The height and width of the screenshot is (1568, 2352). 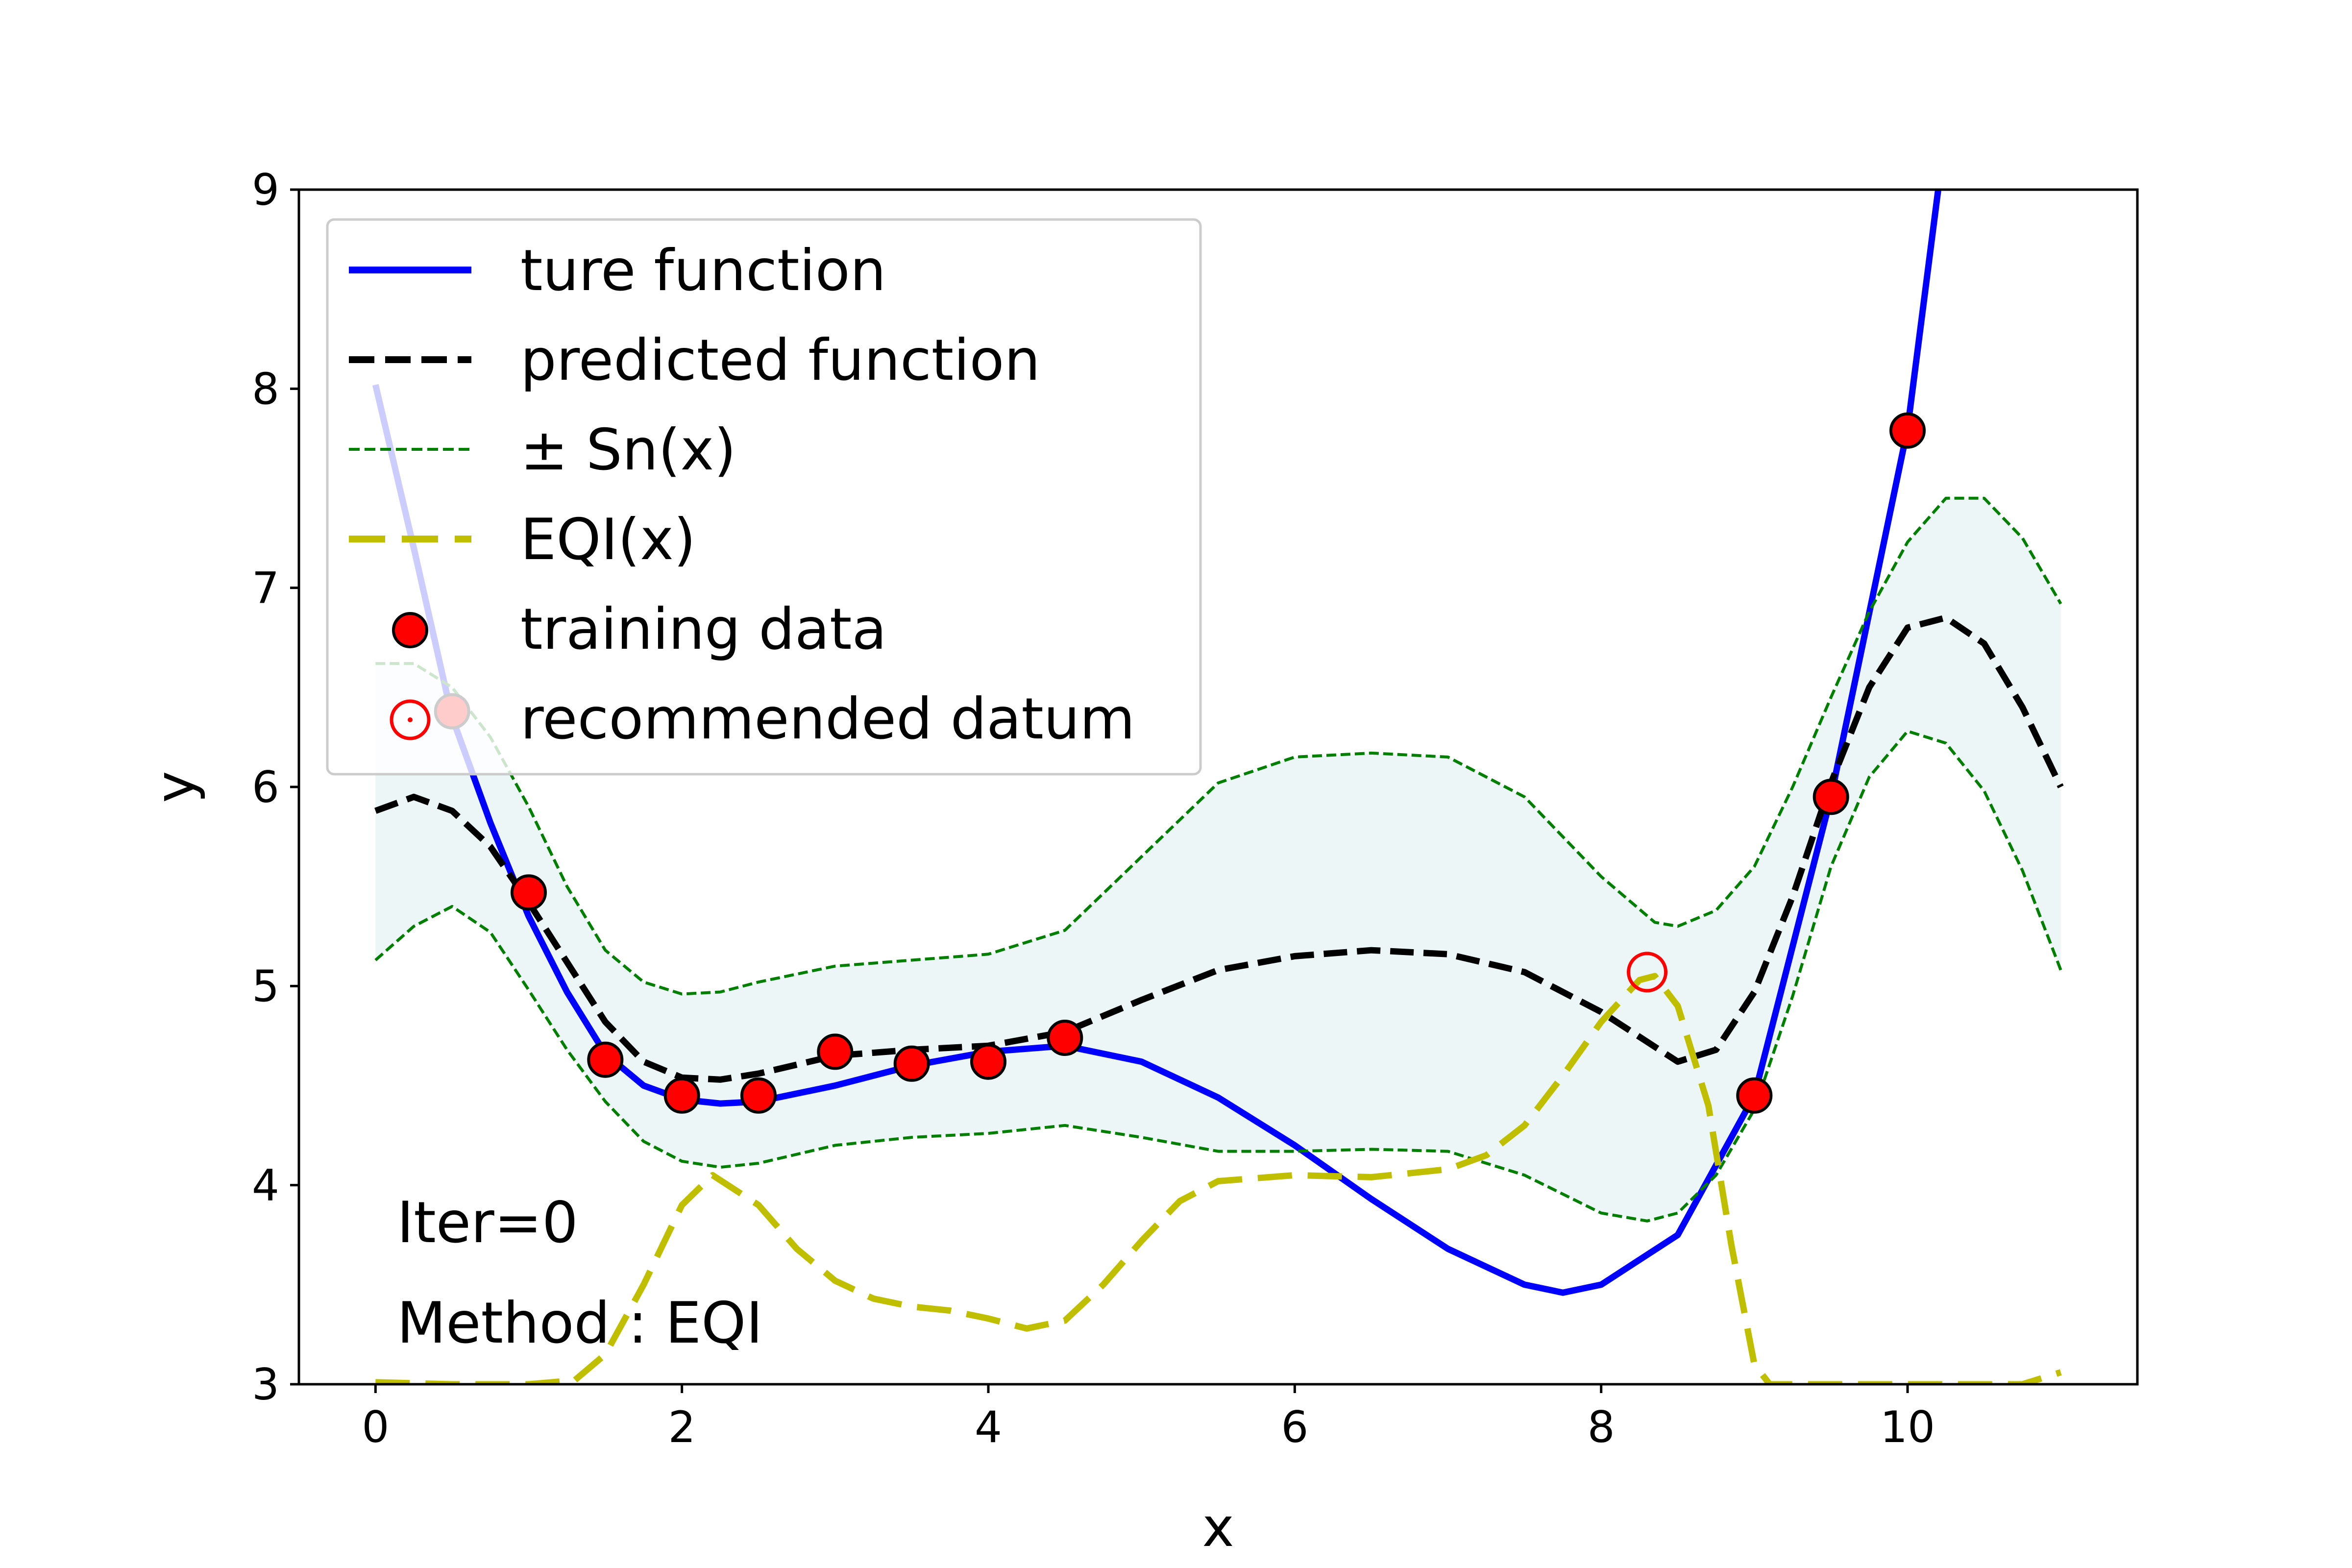 I want to click on legend-label-eqi: EQI(x), so click(x=608, y=540).